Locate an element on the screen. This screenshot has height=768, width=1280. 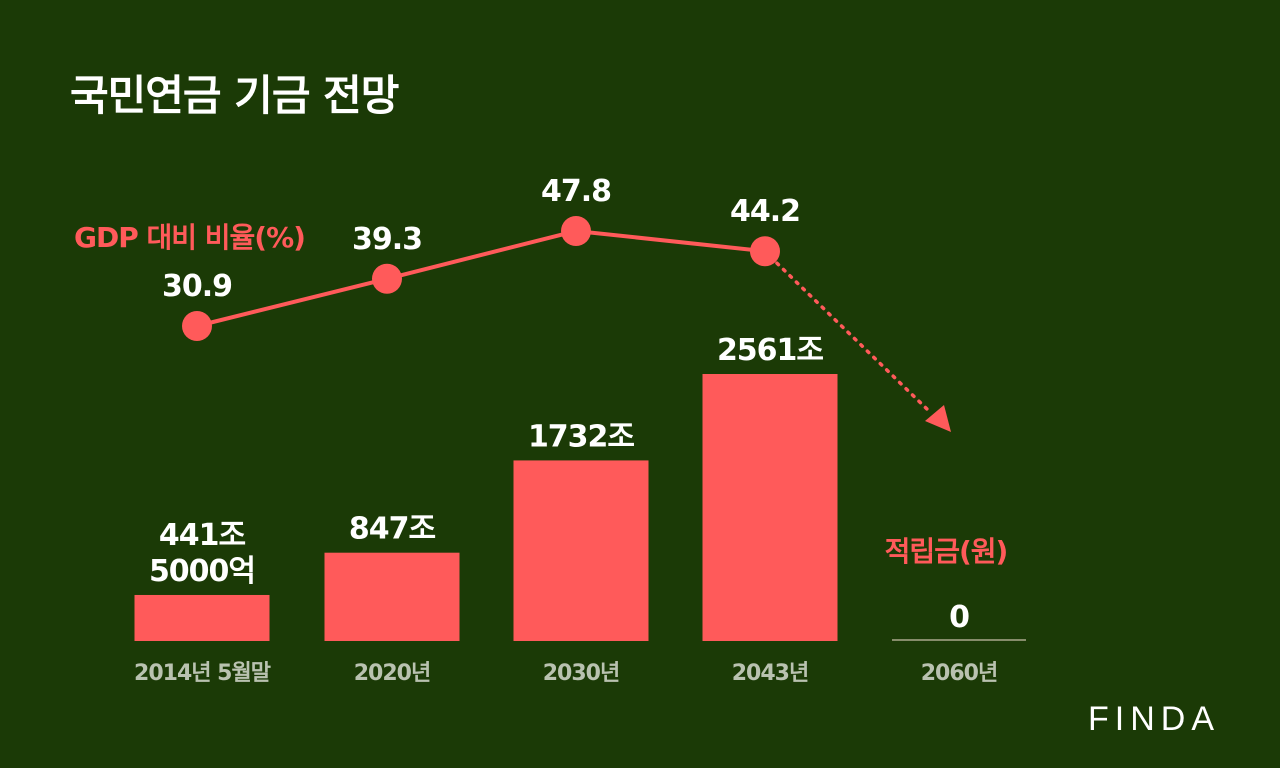
chart-title: 국민연금 기금 전망 is located at coordinates (234, 95).